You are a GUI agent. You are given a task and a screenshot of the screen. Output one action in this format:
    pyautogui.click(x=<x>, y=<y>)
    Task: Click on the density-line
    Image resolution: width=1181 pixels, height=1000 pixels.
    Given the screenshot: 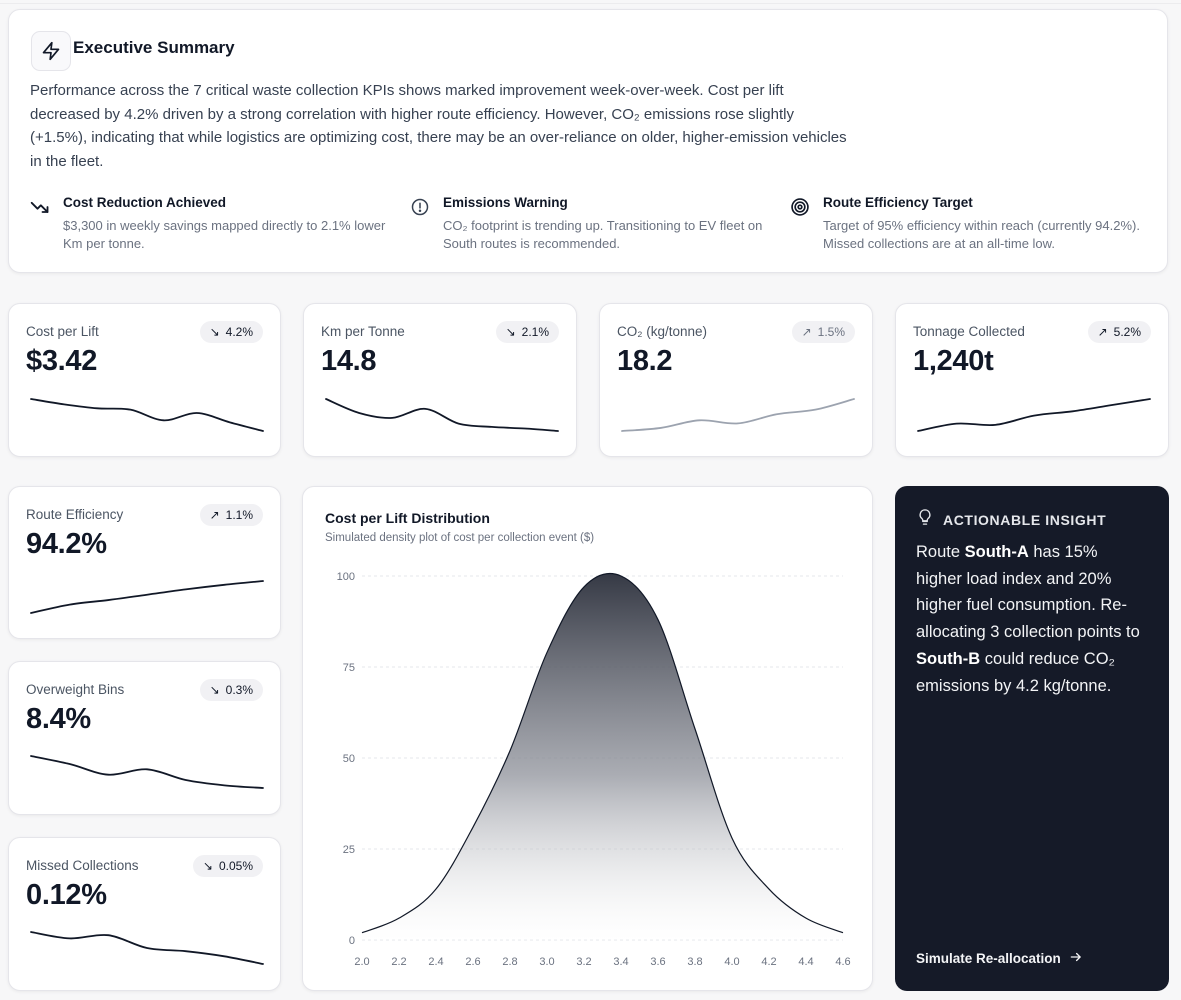 What is the action you would take?
    pyautogui.click(x=602, y=753)
    